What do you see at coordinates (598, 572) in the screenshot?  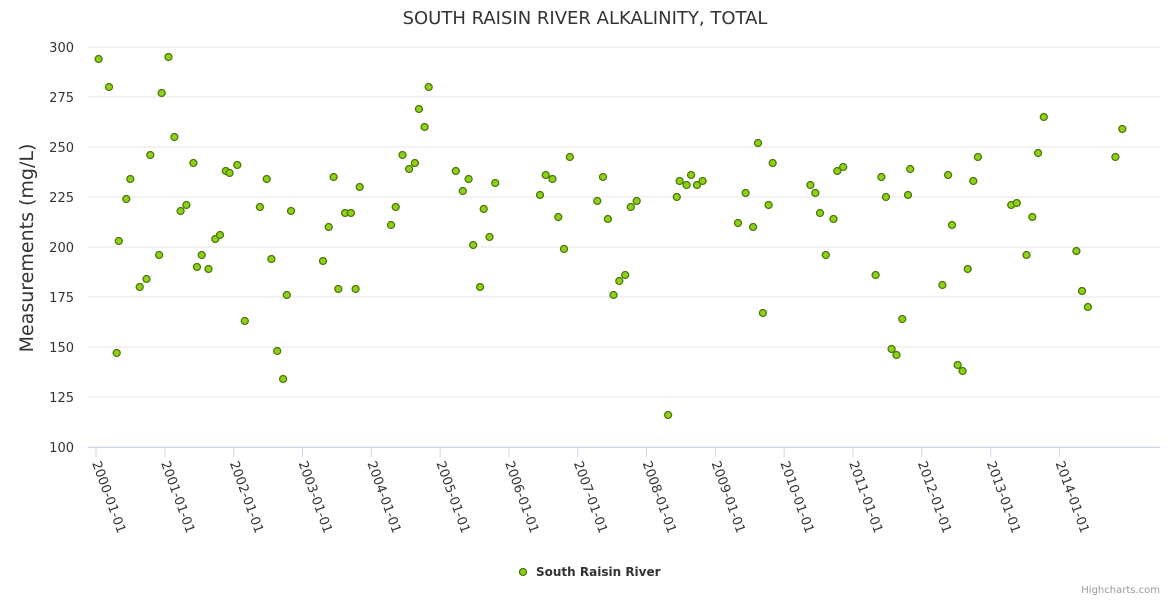 I see `legend-label: South Raisin River` at bounding box center [598, 572].